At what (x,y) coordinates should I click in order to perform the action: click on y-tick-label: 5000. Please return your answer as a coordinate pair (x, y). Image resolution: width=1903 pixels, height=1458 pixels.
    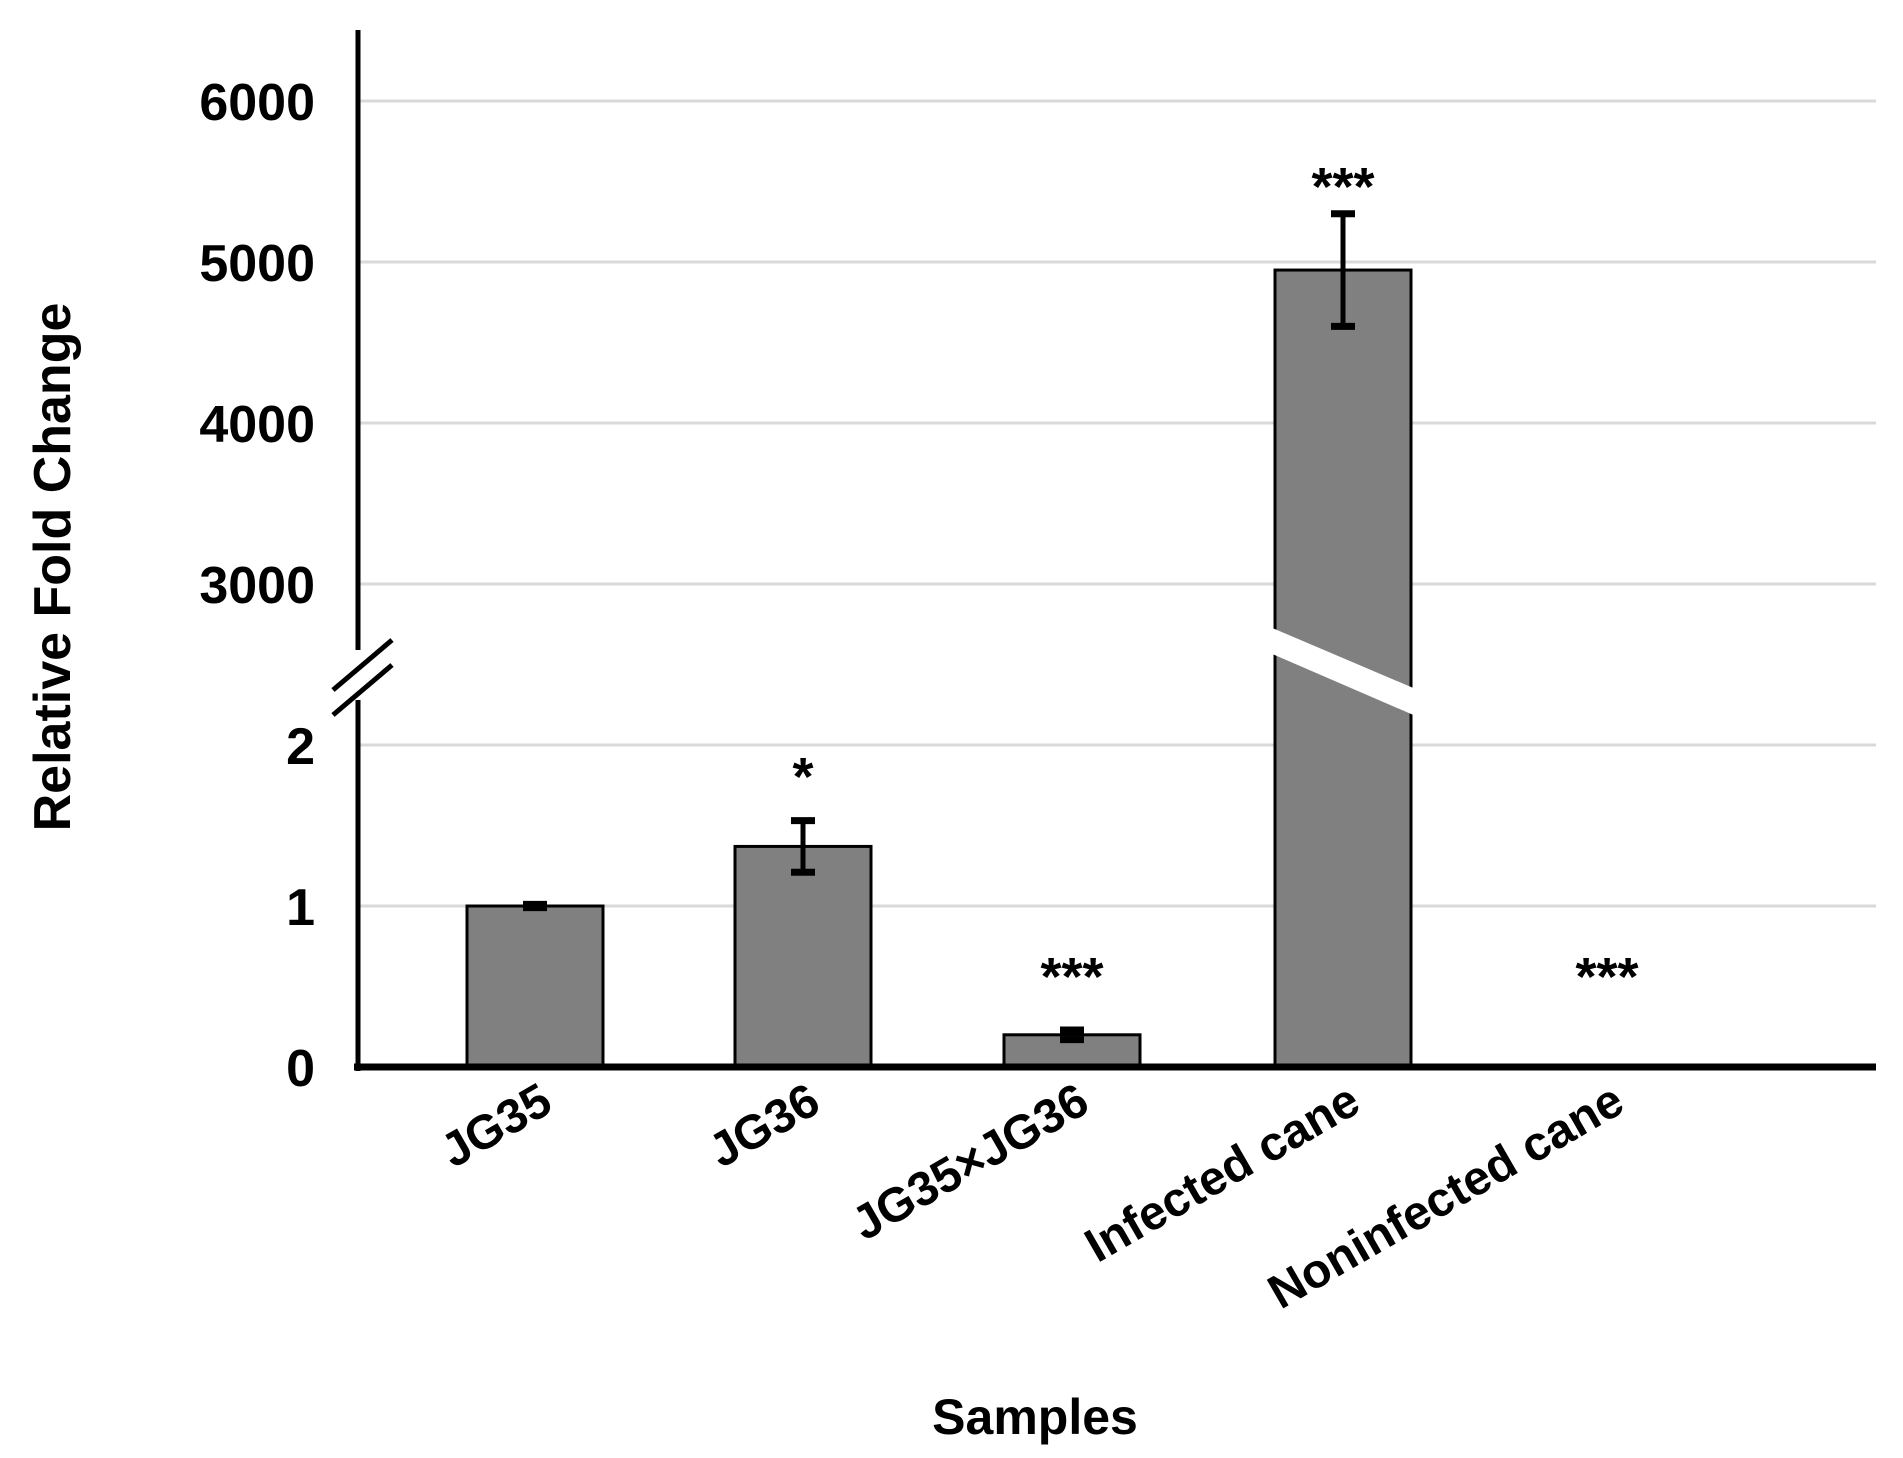
    Looking at the image, I should click on (257, 264).